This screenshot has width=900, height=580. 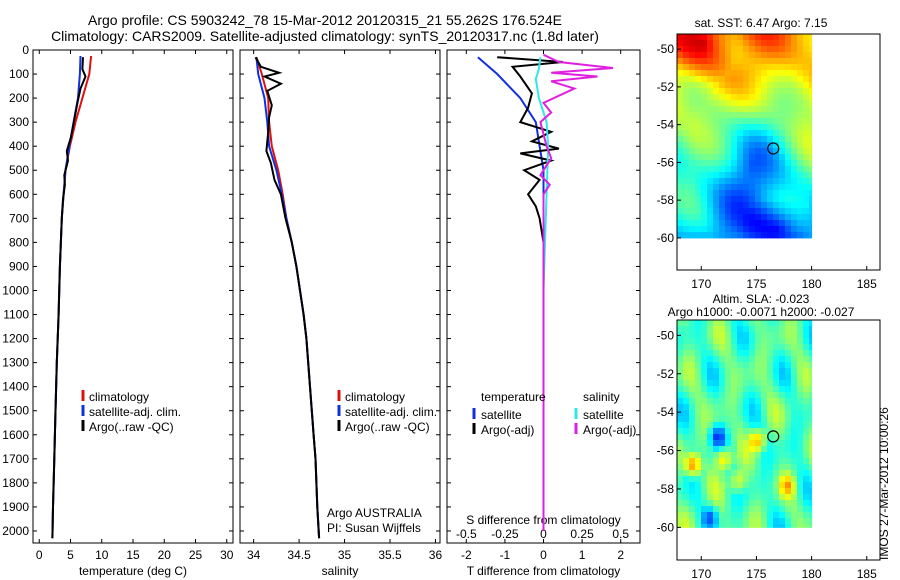 What do you see at coordinates (19, 266) in the screenshot?
I see `y-tick-label: 900` at bounding box center [19, 266].